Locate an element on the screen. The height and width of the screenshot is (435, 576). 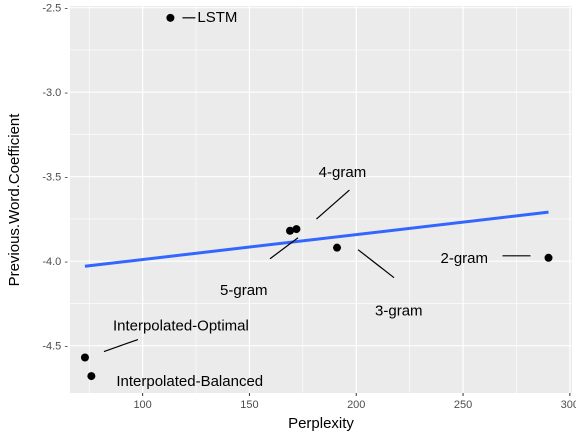
x-tick-label: 200 is located at coordinates (356, 405).